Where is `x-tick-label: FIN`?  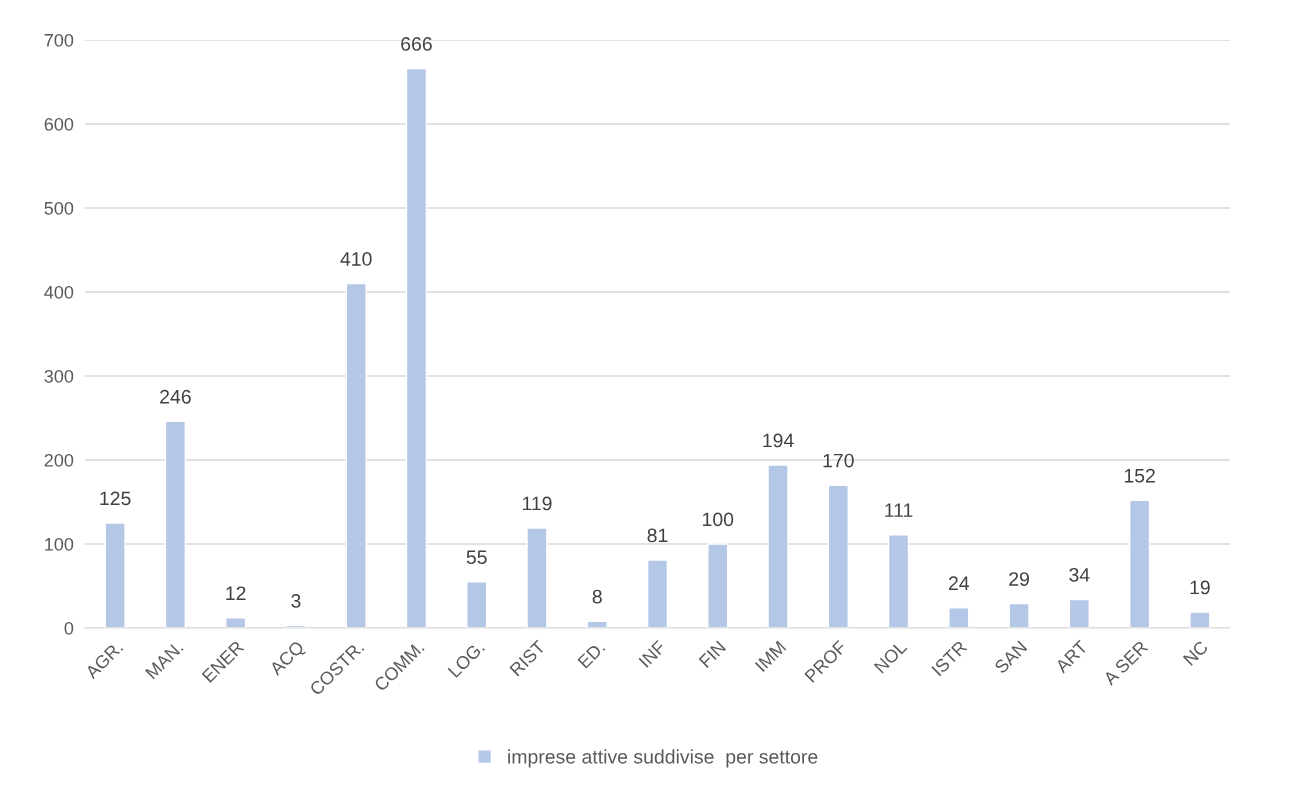
x-tick-label: FIN is located at coordinates (712, 654).